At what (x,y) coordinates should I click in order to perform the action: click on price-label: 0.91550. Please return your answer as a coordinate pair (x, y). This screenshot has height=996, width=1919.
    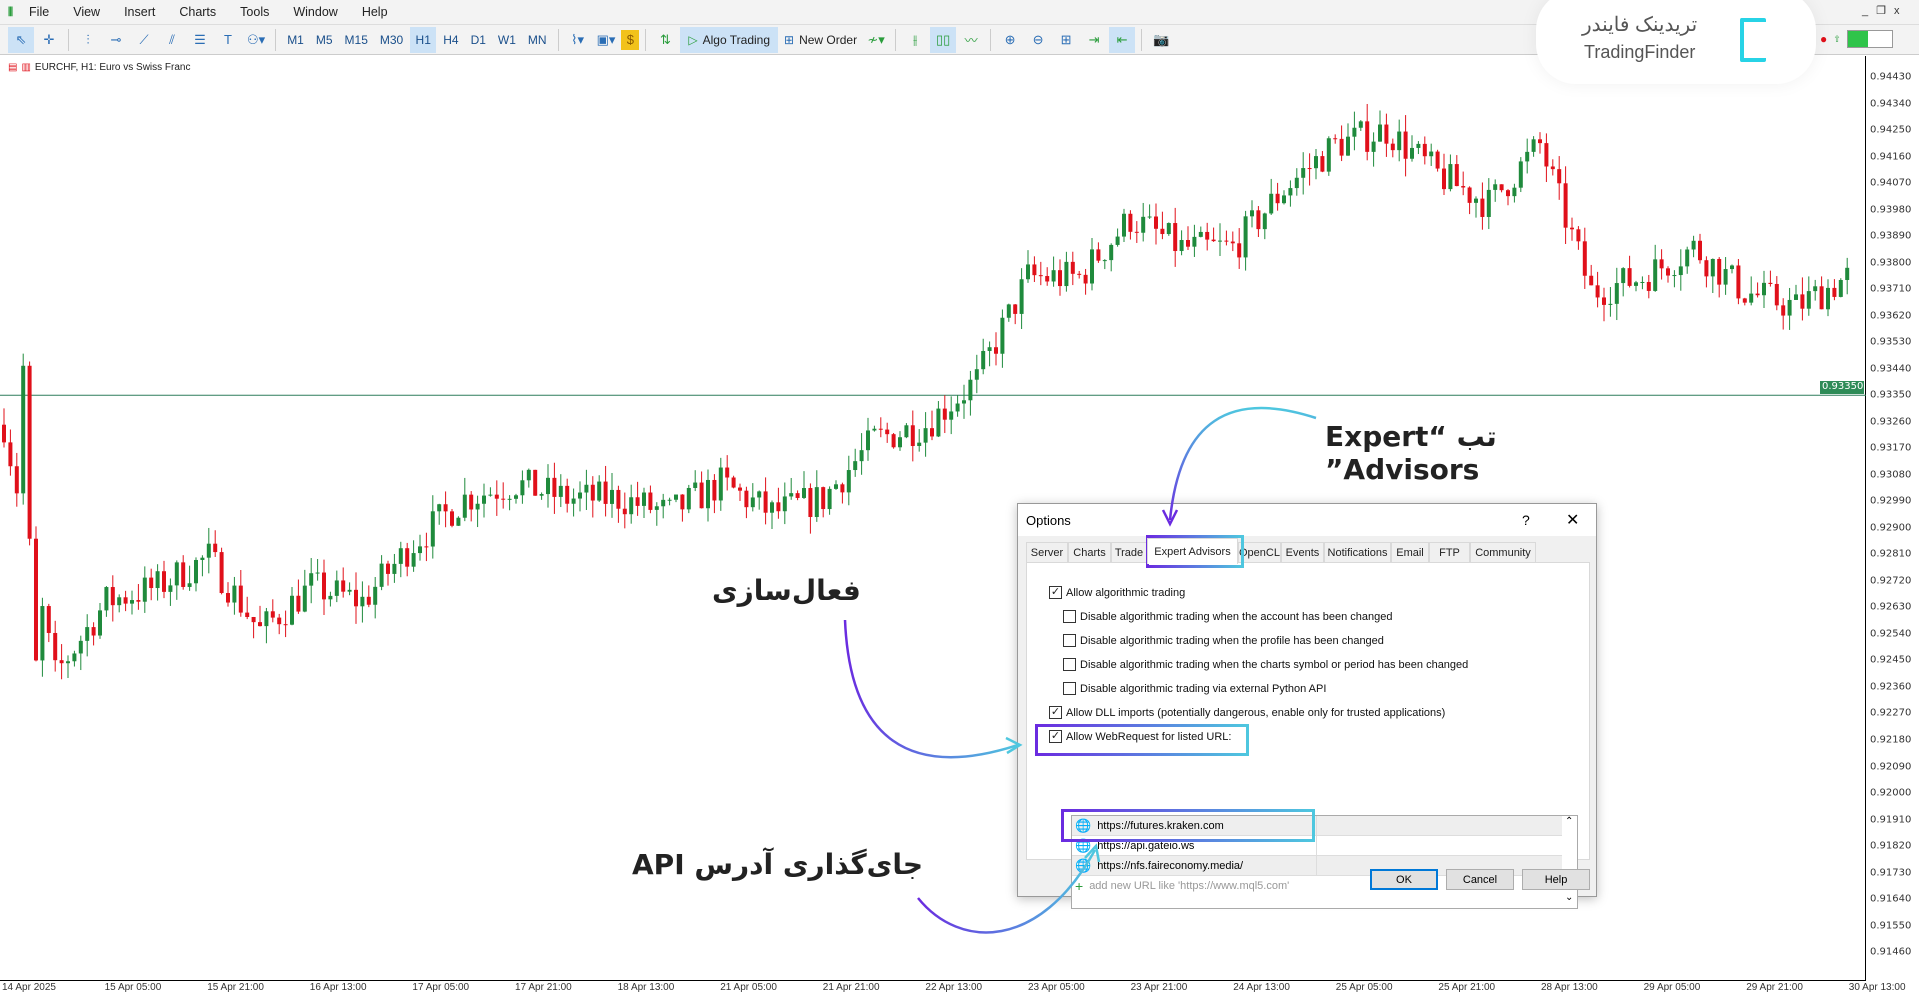
    Looking at the image, I should click on (1891, 926).